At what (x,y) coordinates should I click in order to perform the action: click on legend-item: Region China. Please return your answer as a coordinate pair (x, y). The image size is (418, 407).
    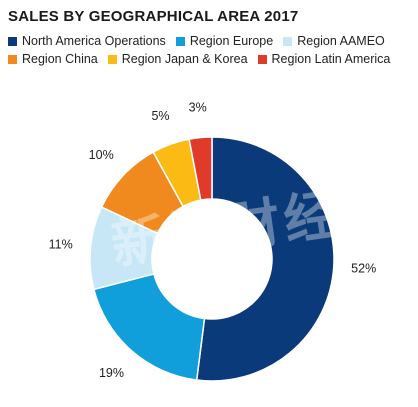
    Looking at the image, I should click on (53, 59).